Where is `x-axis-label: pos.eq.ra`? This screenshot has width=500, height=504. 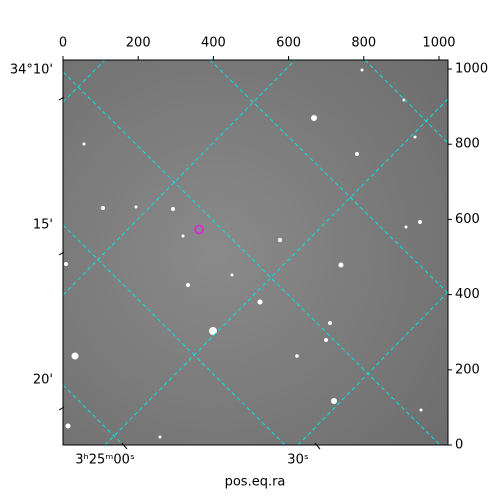 x-axis-label: pos.eq.ra is located at coordinates (255, 482).